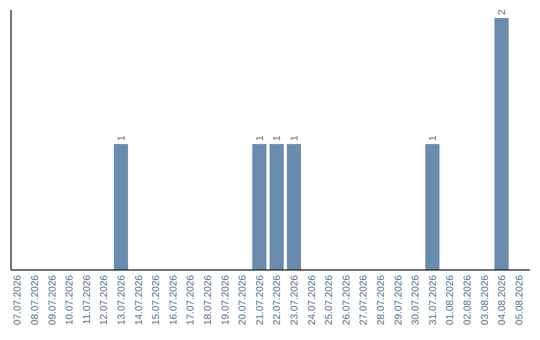 This screenshot has width=540, height=340. I want to click on x-tick-label: 03.08.2026, so click(485, 300).